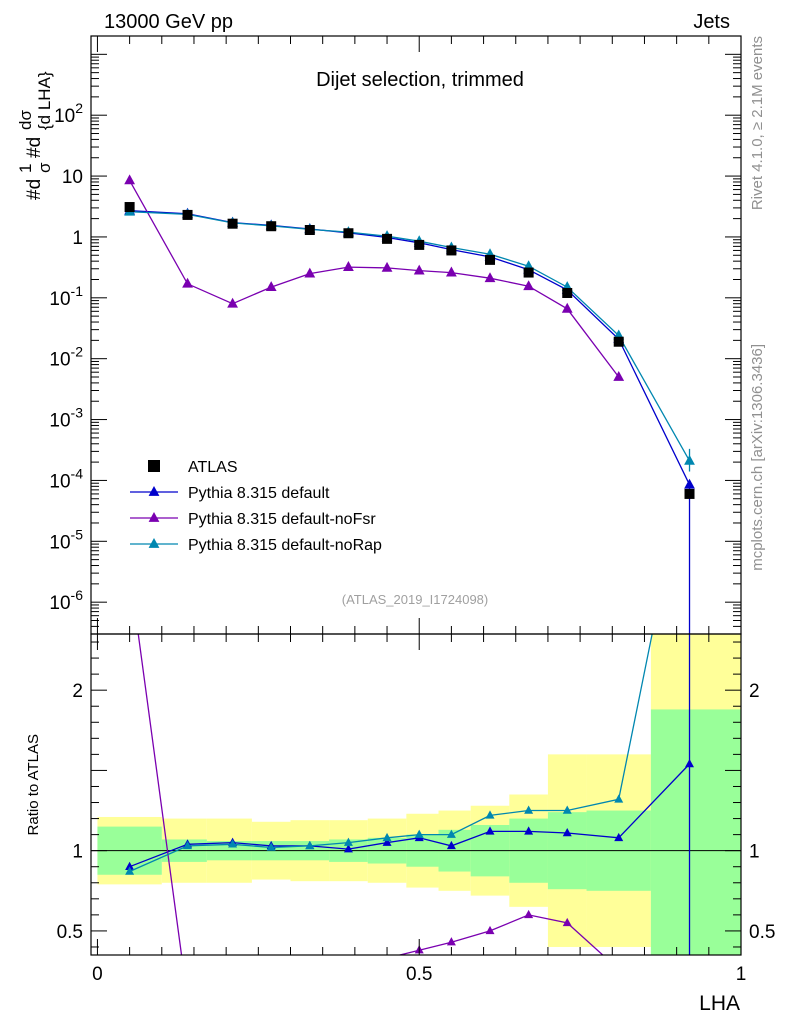  What do you see at coordinates (757, 123) in the screenshot?
I see `side-label-top: Rivet 4.1.0, ≥ 2.1M events` at bounding box center [757, 123].